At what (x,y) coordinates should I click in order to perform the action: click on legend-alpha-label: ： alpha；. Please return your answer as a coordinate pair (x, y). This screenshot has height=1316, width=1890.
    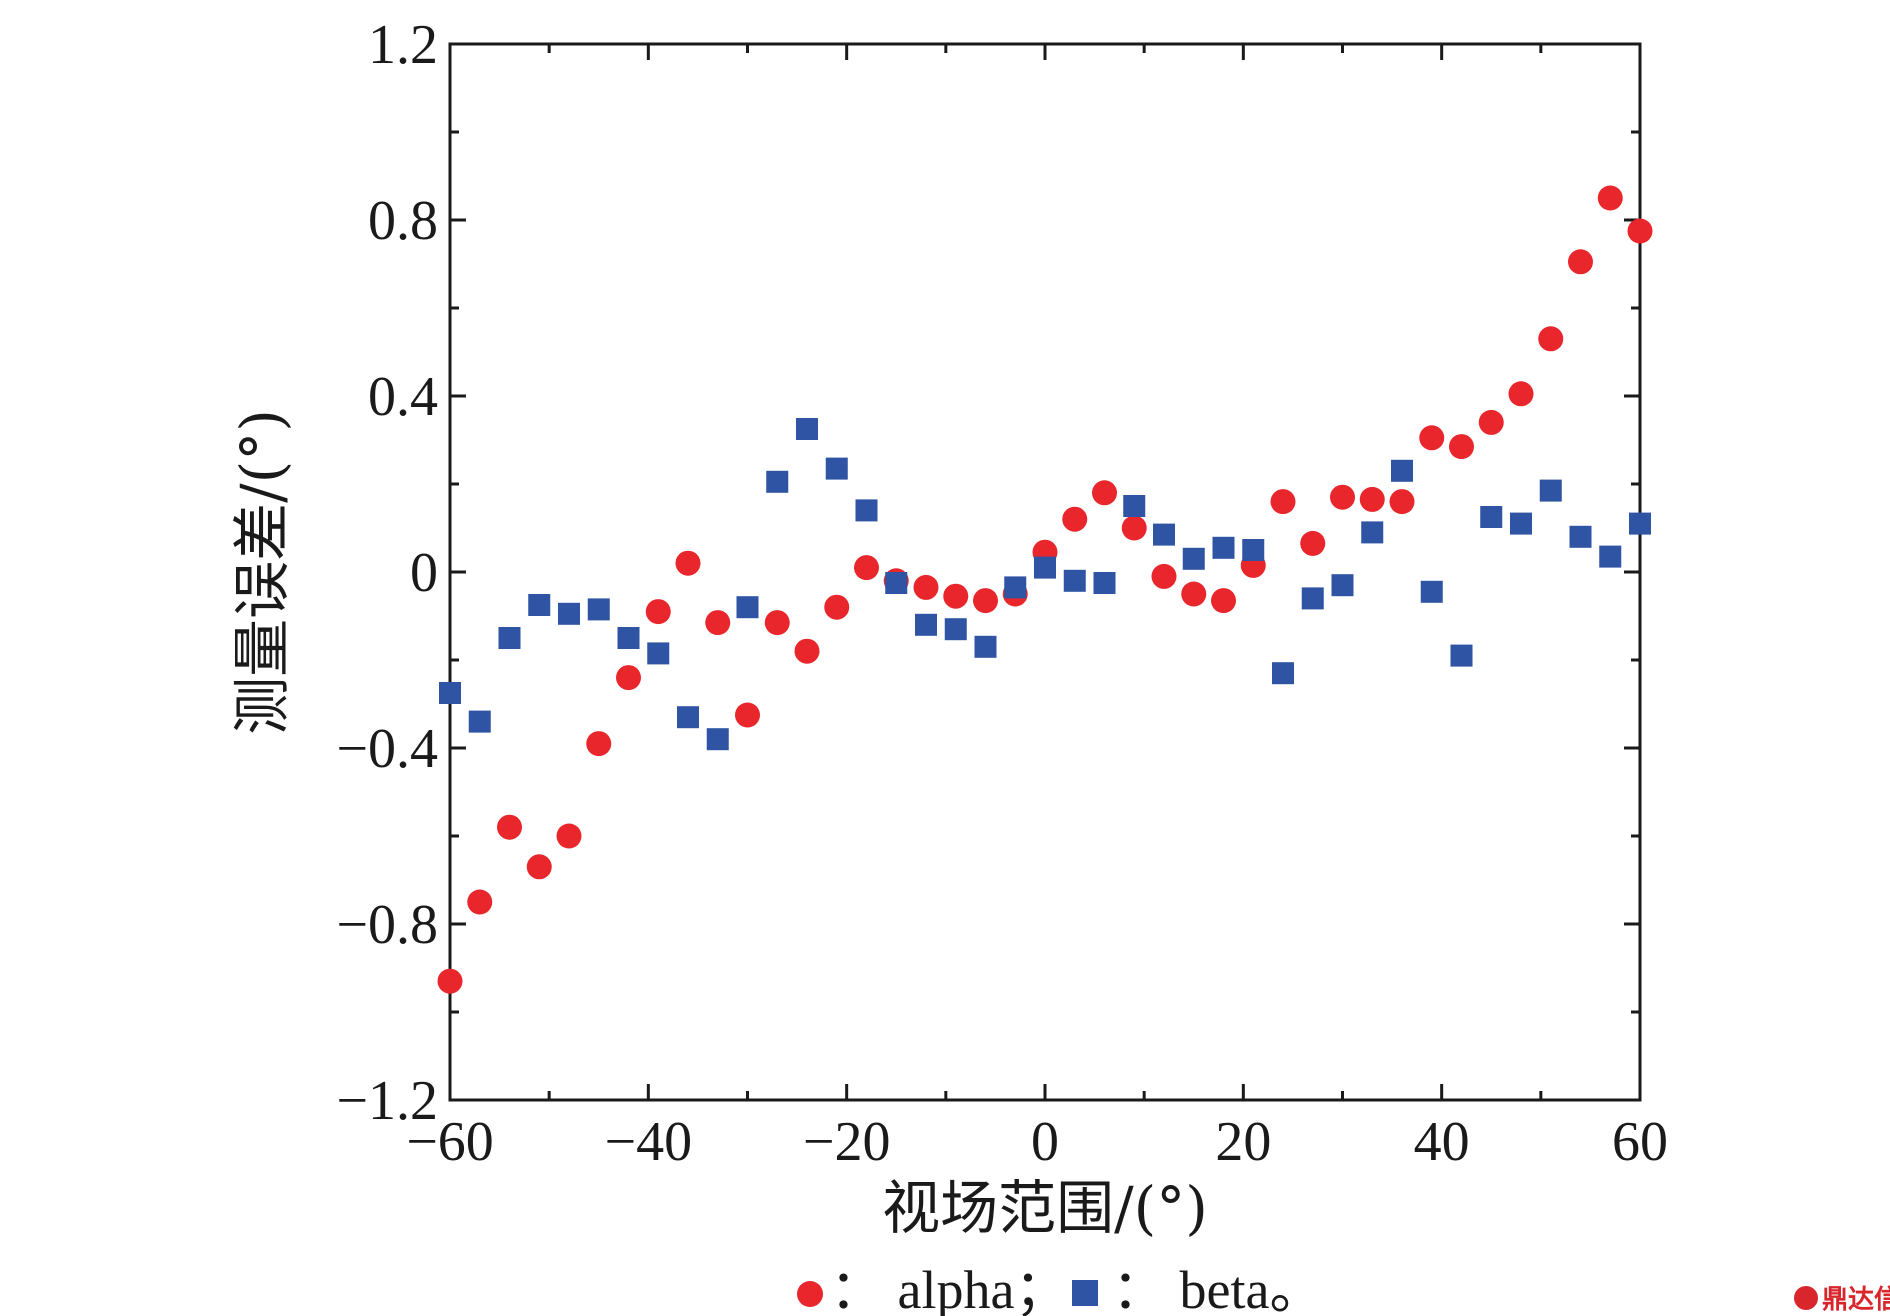
    Looking at the image, I should click on (949, 1288).